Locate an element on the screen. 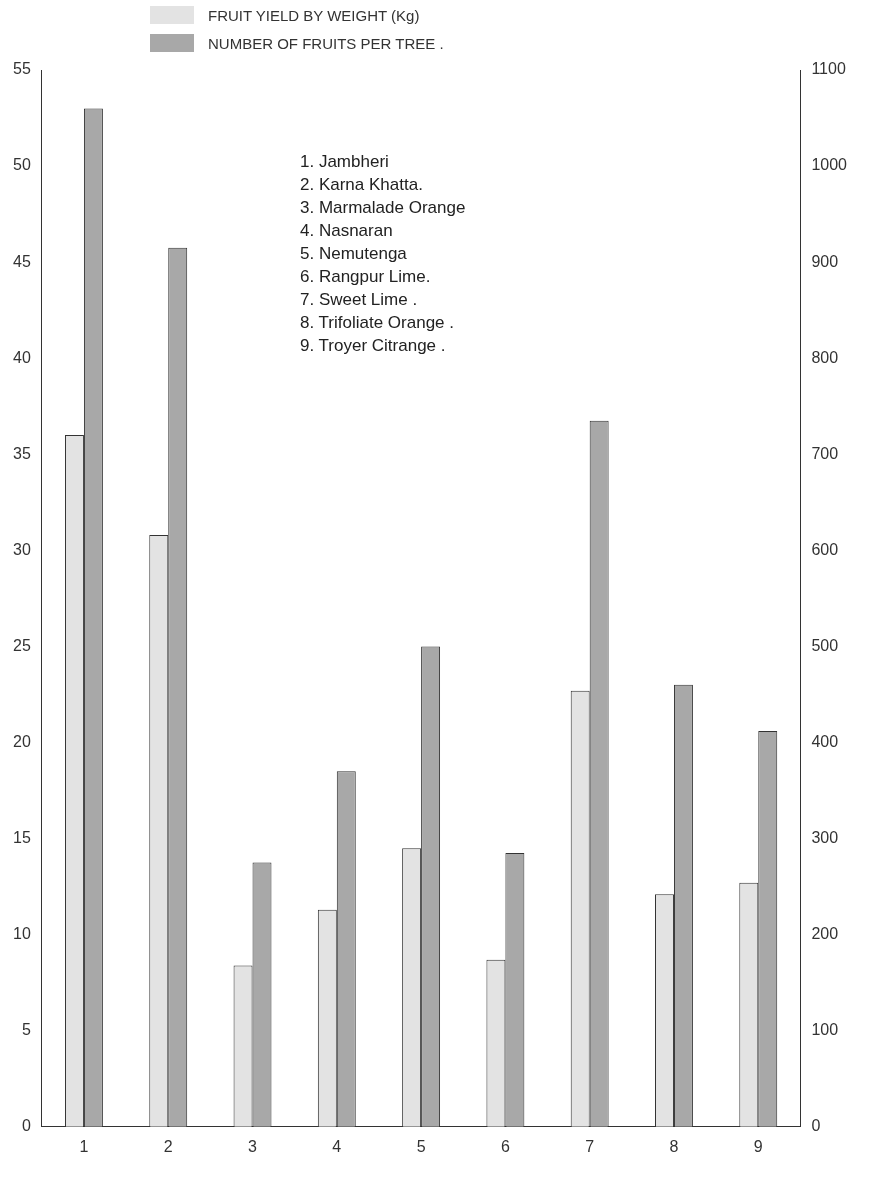  y2-tick-label: 100 is located at coordinates (825, 1030).